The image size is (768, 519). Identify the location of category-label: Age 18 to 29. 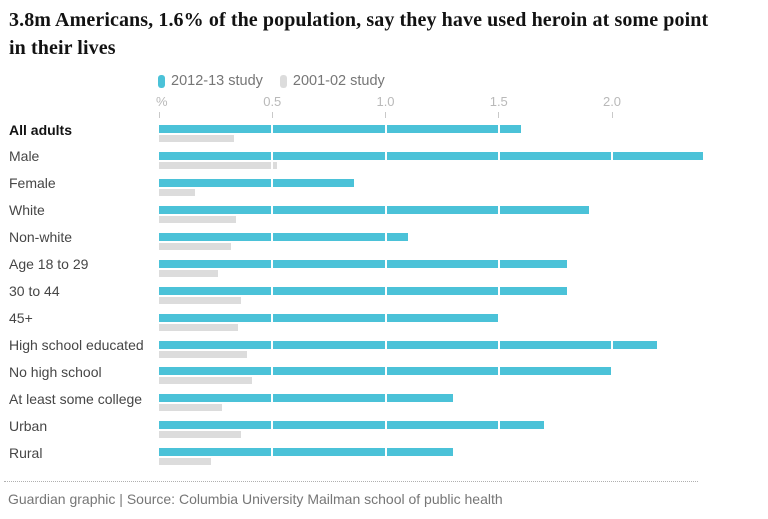
(49, 264).